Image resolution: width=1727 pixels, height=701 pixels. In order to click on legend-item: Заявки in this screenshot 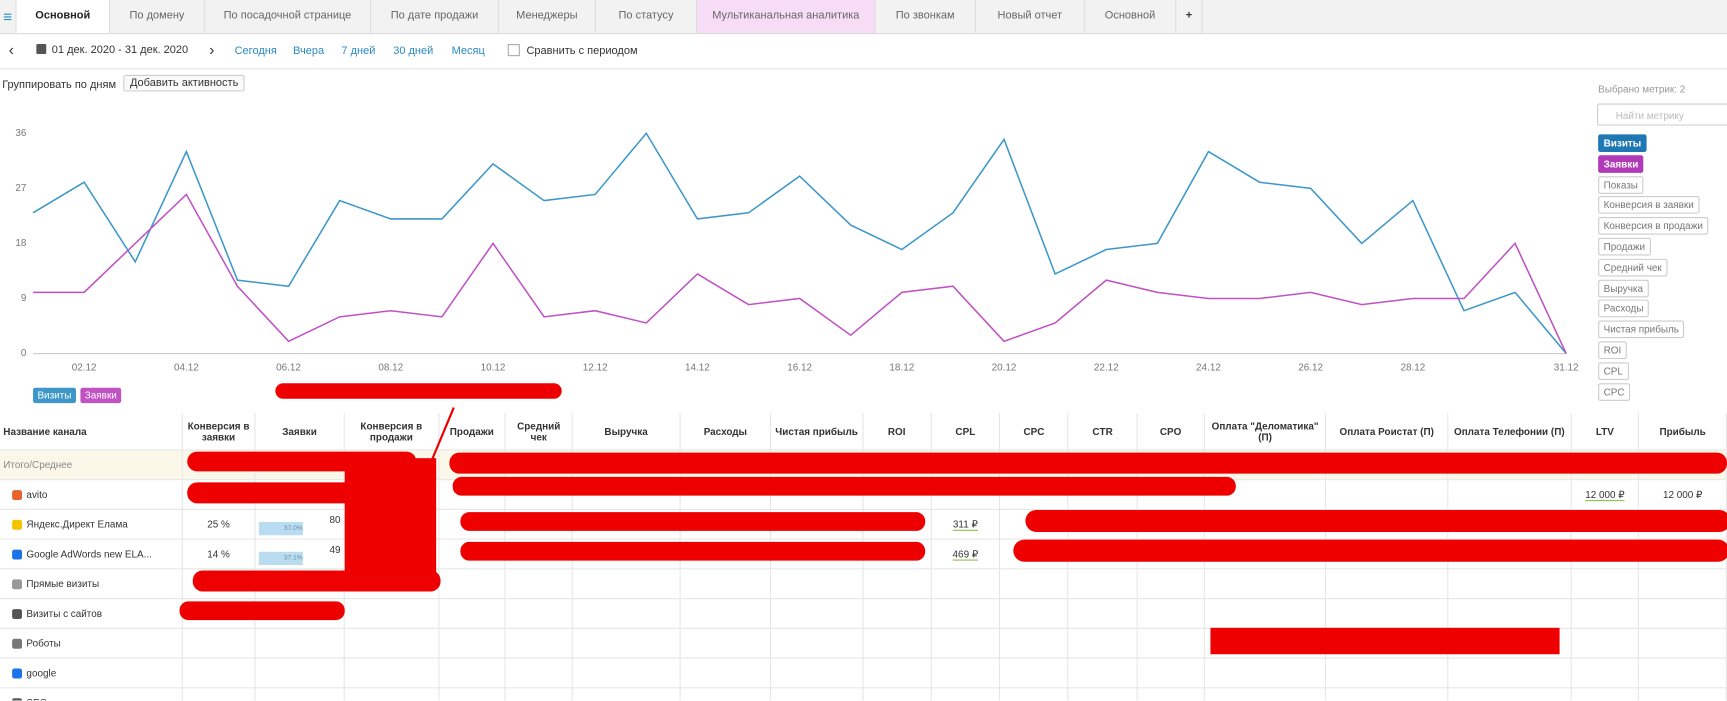, I will do `click(101, 395)`.